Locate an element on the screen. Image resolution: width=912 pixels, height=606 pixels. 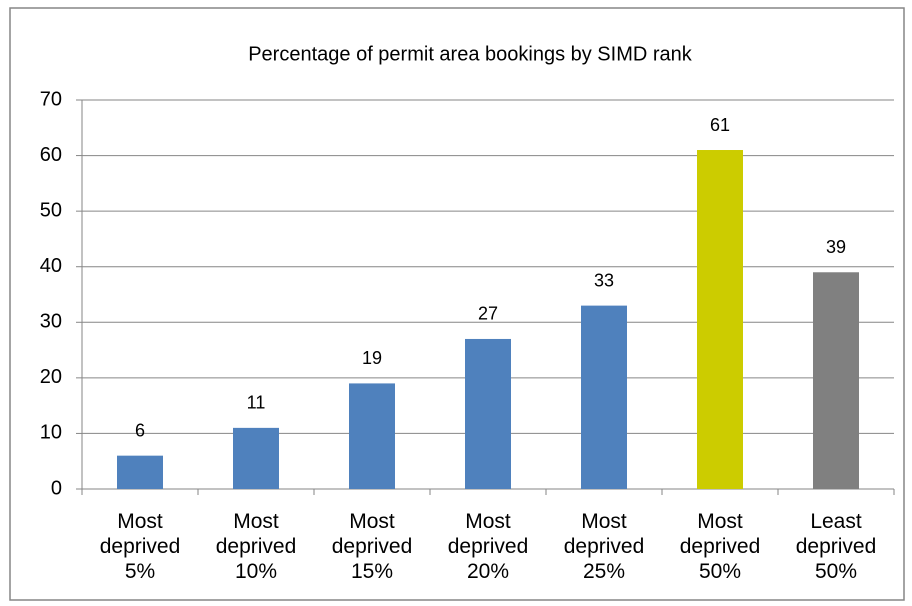
y-tick-label: 0 is located at coordinates (56, 488).